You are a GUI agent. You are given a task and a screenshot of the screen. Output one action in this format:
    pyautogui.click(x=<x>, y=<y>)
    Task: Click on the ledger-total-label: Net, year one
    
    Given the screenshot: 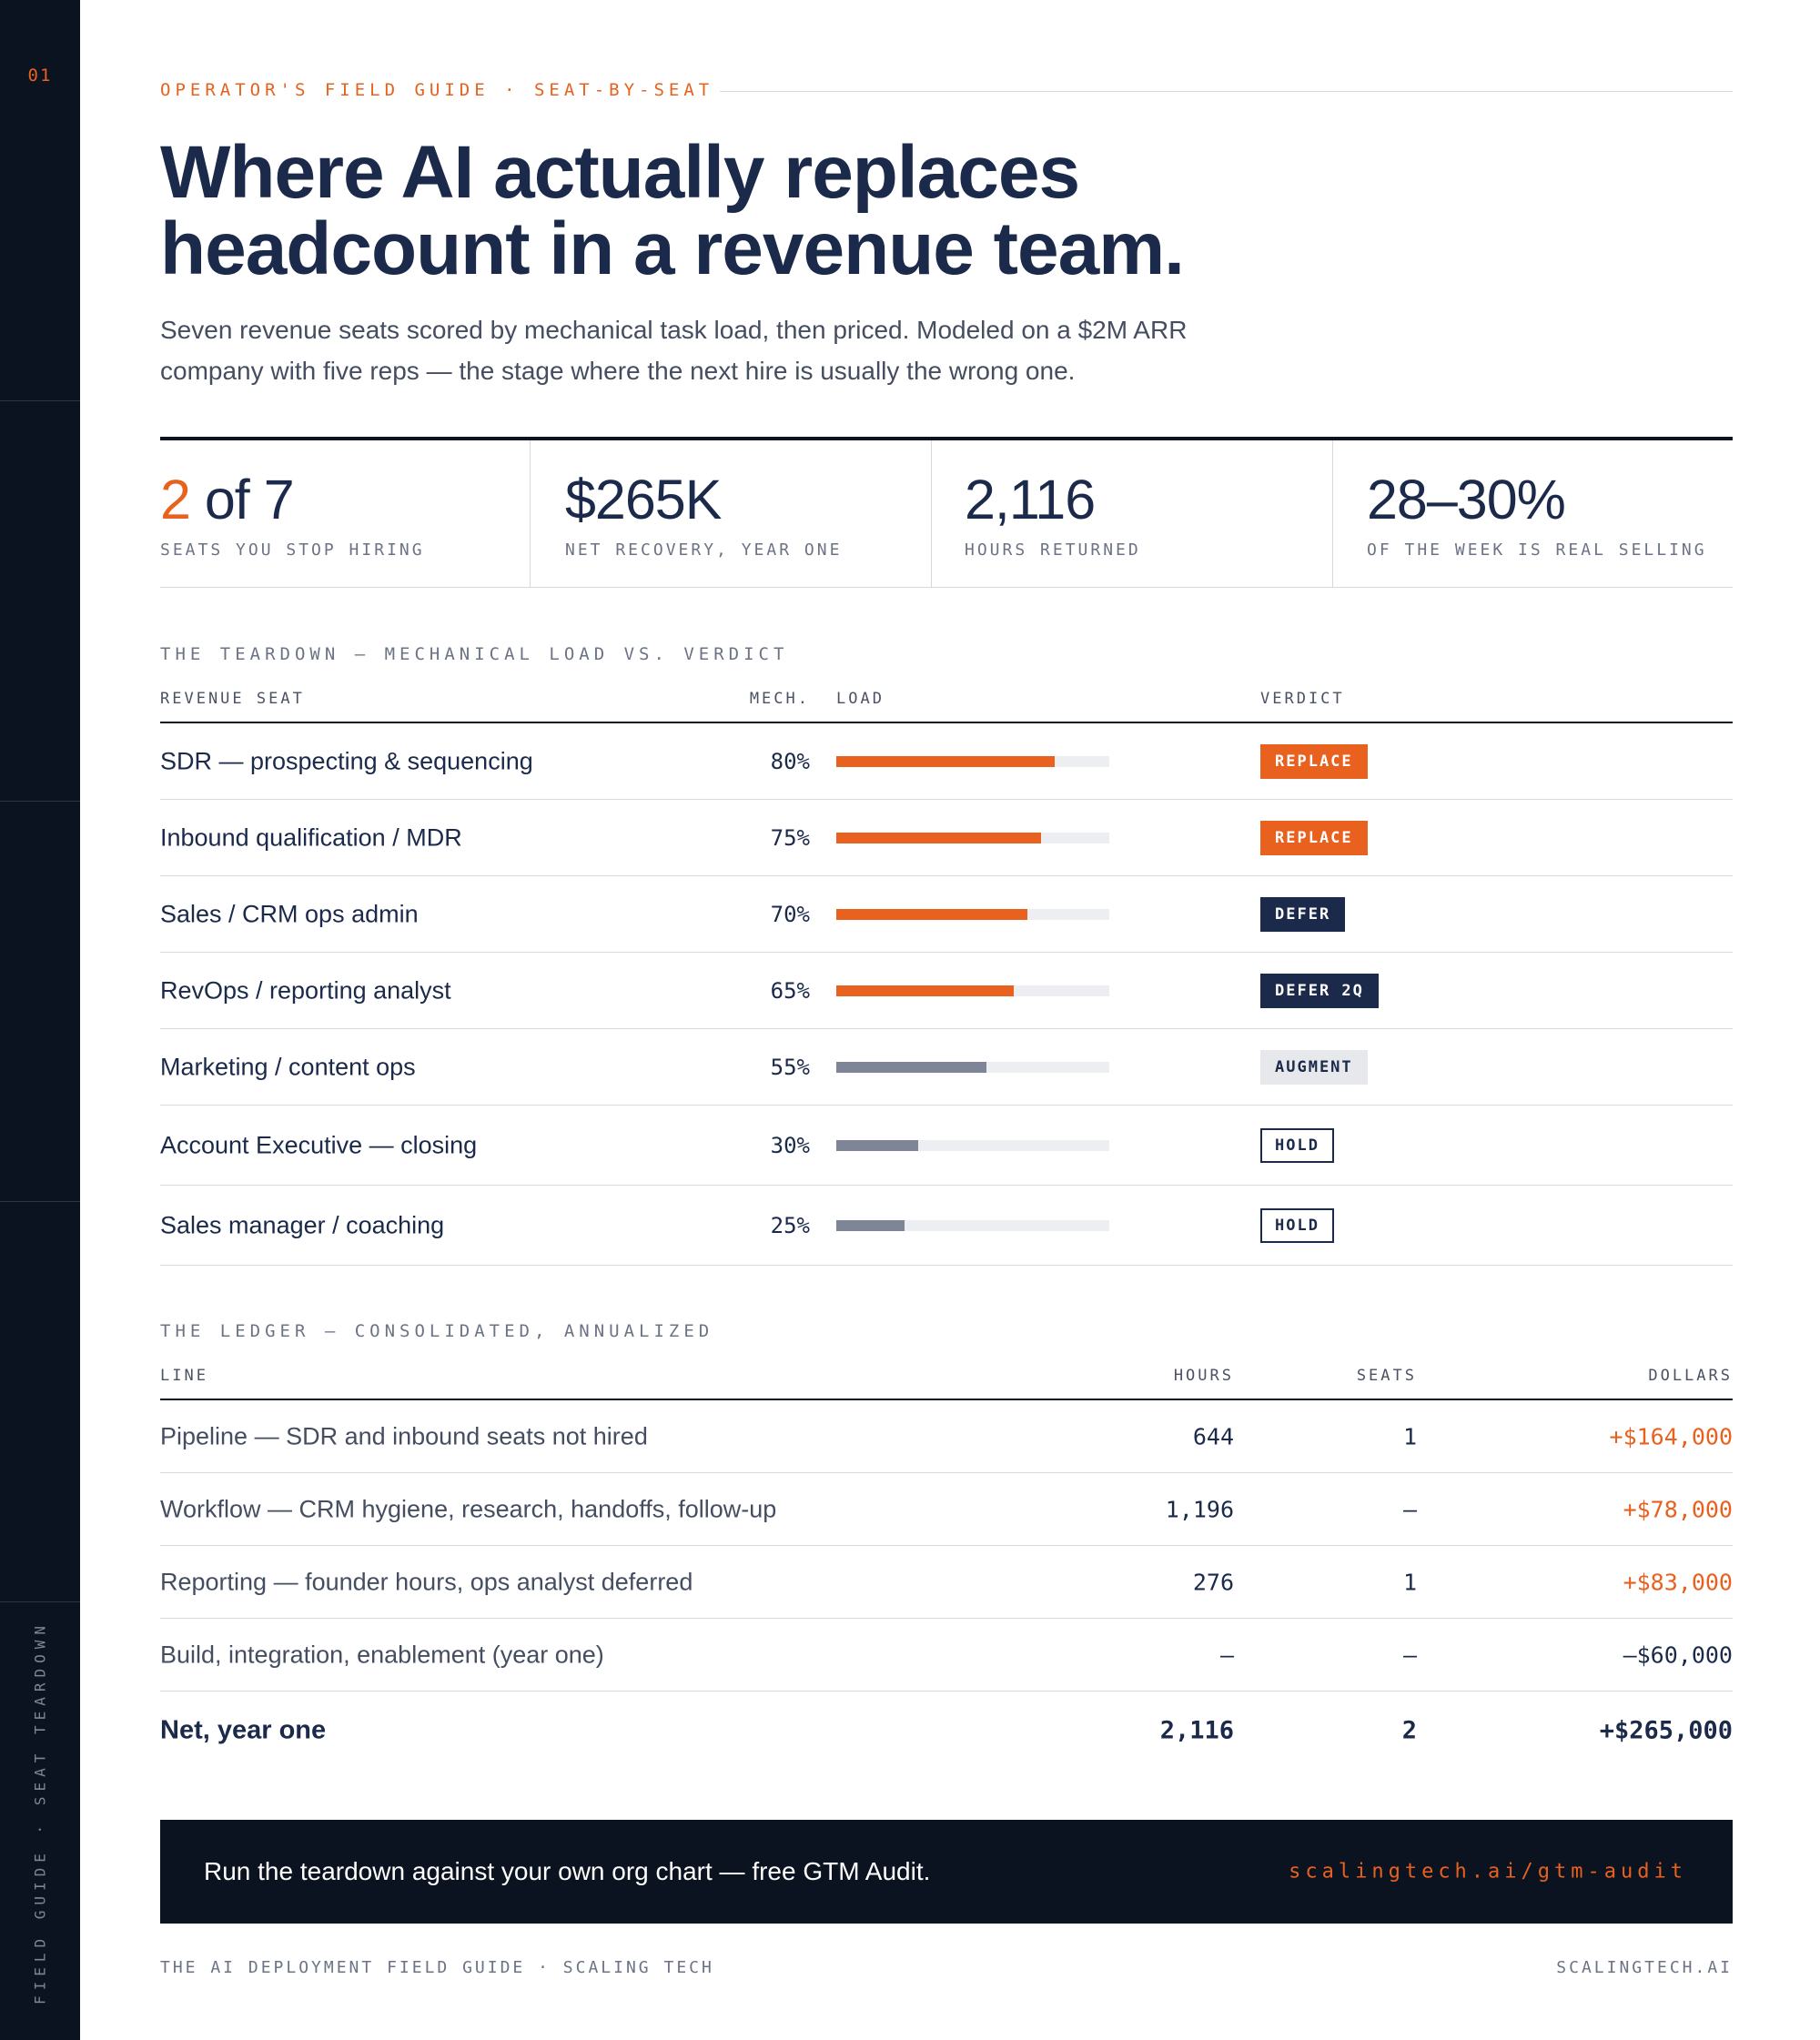 What is the action you would take?
    pyautogui.click(x=243, y=1730)
    